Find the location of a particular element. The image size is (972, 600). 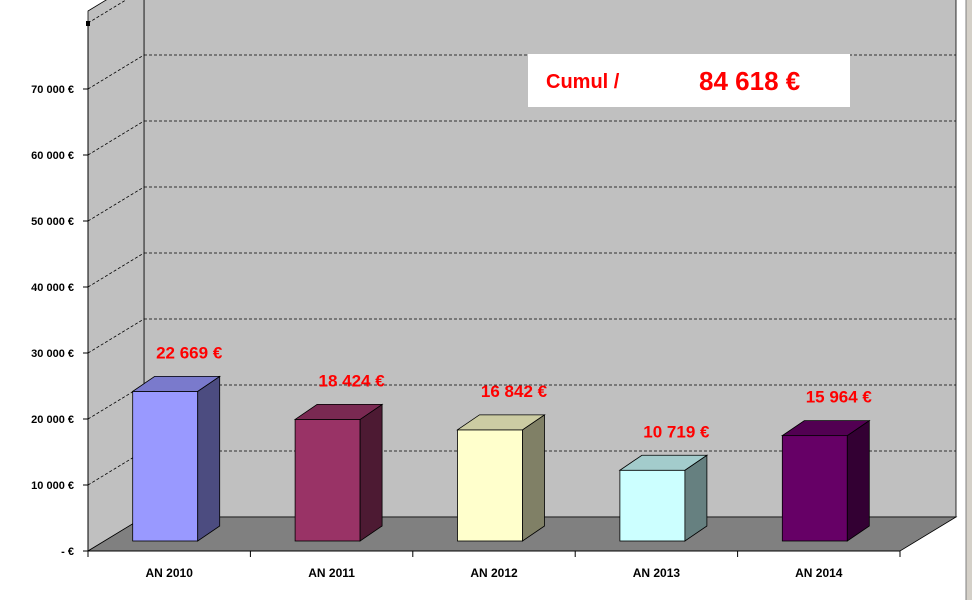

y-tick-label: 60 000 € is located at coordinates (52, 156).